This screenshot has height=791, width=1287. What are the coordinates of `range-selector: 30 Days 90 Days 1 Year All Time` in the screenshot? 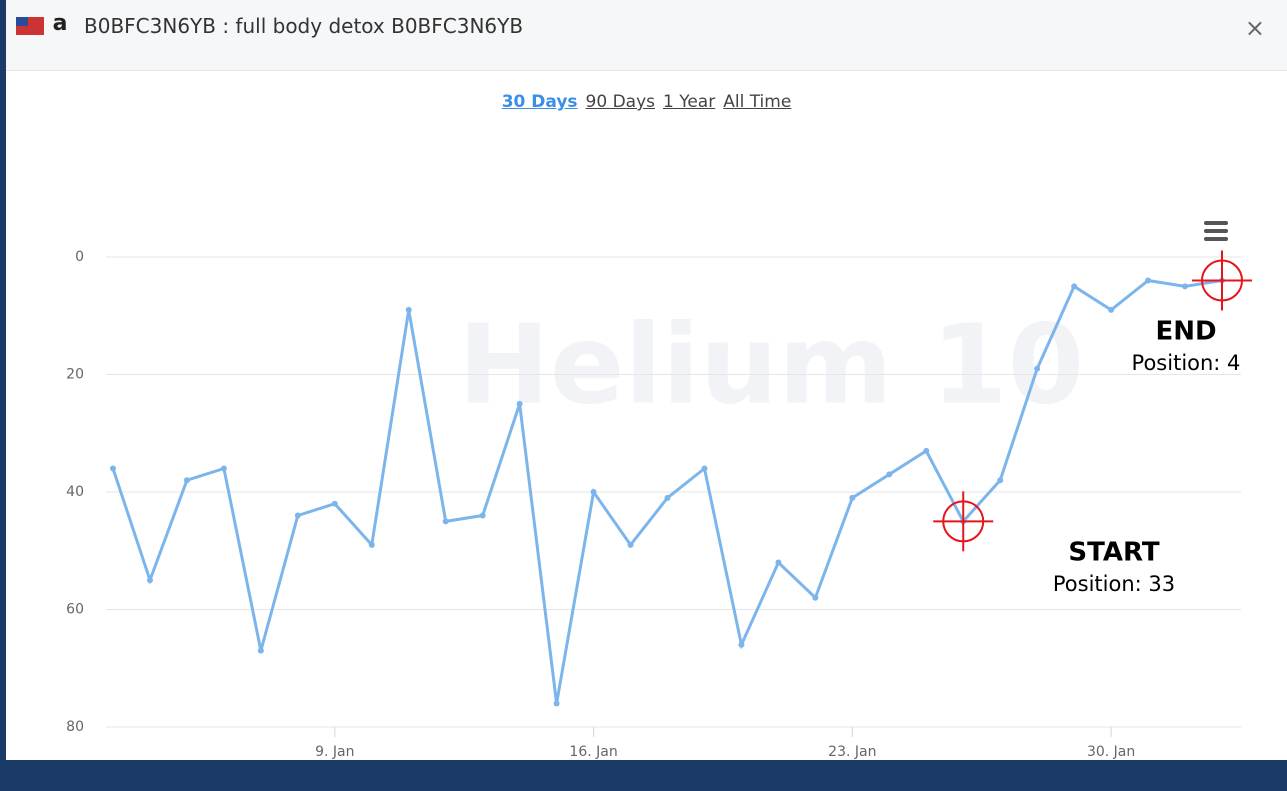 It's located at (646, 102).